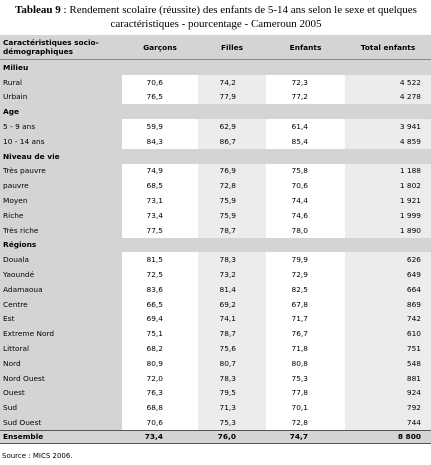 Image resolution: width=431 pixels, height=465 pixels. I want to click on cell: 81,5, so click(160, 260).